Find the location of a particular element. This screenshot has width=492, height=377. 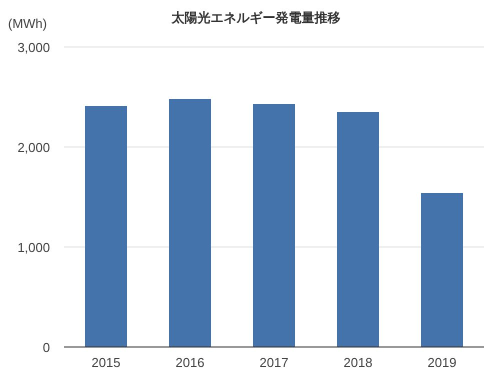

x-tick-label: 2016 is located at coordinates (190, 362).